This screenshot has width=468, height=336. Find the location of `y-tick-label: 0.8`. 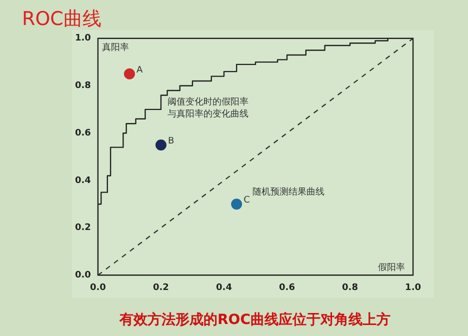

y-tick-label: 0.8 is located at coordinates (82, 86).